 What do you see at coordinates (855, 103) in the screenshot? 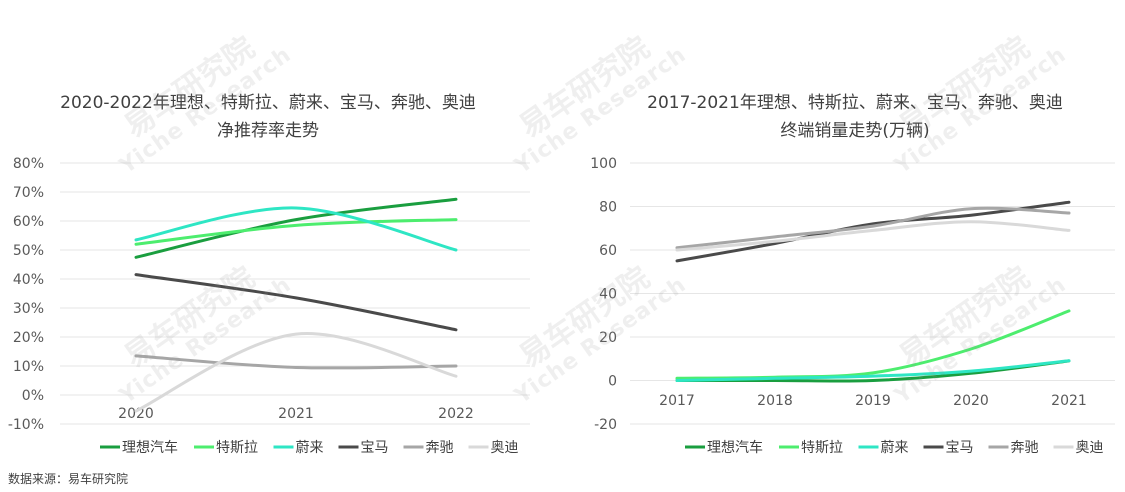
I see `chart-title-line: 2017-2021年理想、特斯拉、蔚来、宝马、奔驰、奥迪` at bounding box center [855, 103].